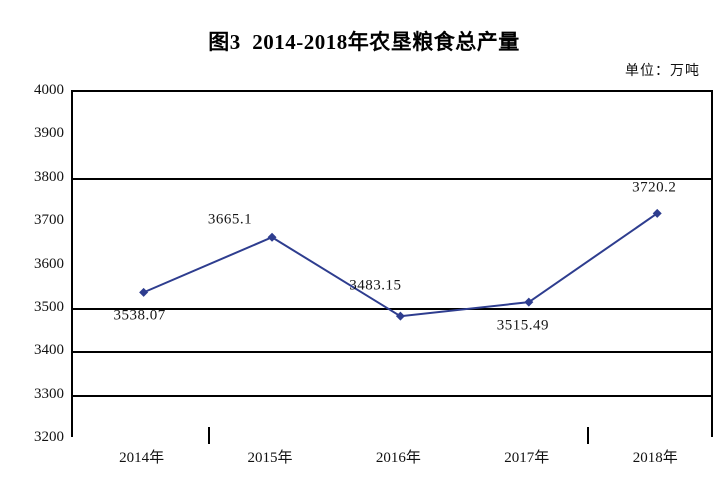 The image size is (728, 488). Describe the element at coordinates (375, 285) in the screenshot. I see `data-point-label: 3483.15` at that location.